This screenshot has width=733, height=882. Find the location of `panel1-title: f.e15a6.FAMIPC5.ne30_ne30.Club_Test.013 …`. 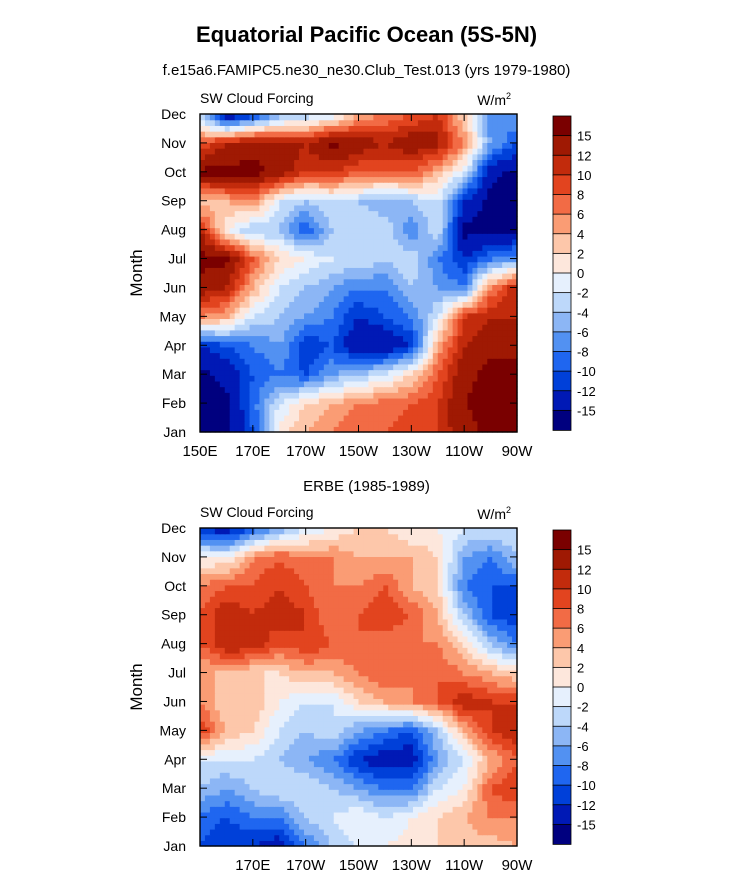

panel1-title: f.e15a6.FAMIPC5.ne30_ne30.Club_Test.013 … is located at coordinates (366, 70).